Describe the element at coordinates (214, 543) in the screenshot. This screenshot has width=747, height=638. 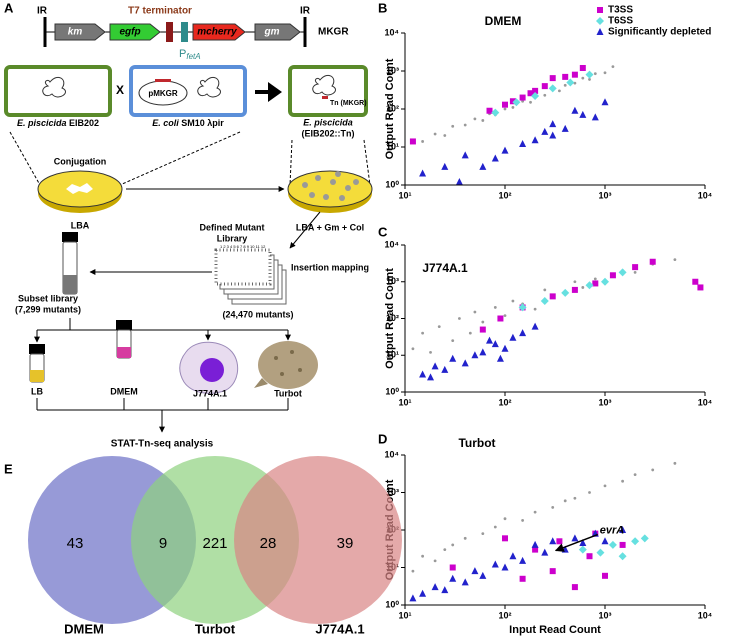
I see `venn-count: 221` at that location.